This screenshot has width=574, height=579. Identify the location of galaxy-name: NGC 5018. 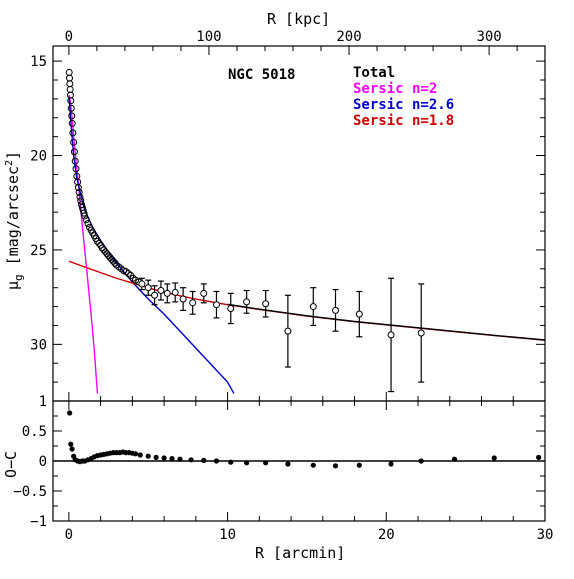
(261, 75).